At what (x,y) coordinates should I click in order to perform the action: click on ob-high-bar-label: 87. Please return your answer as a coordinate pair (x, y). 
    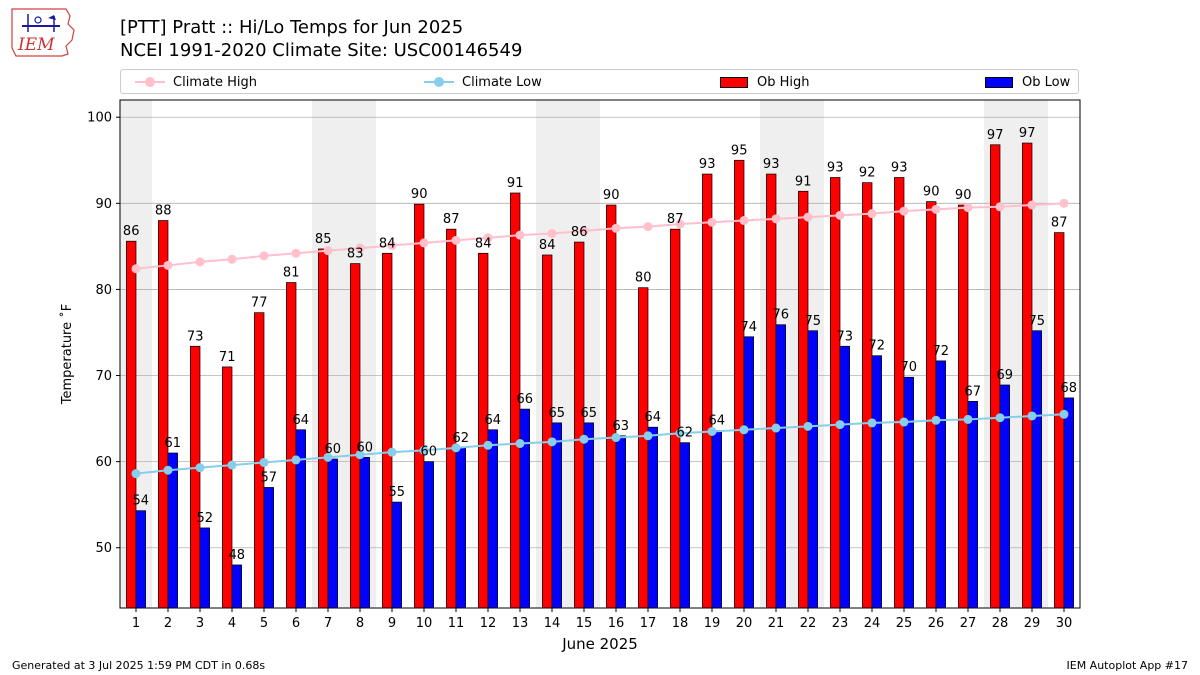
    Looking at the image, I should click on (1059, 223).